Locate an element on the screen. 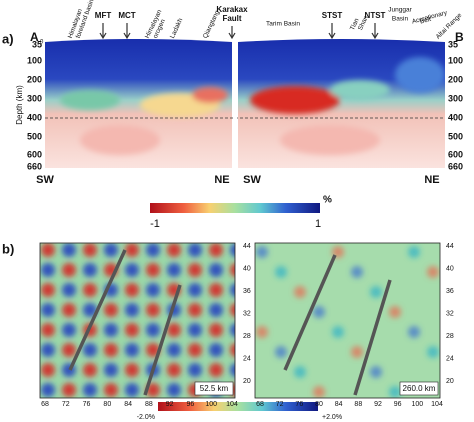  feature-label: MFT is located at coordinates (103, 15).